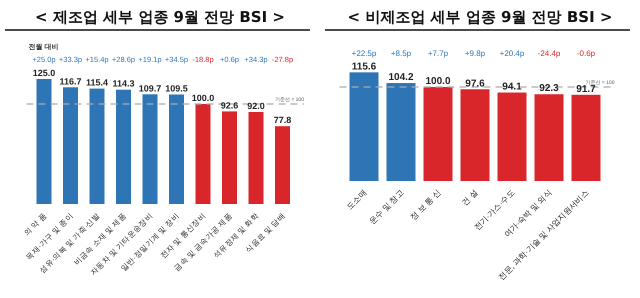 This screenshot has width=640, height=298. I want to click on data-label: 92.0, so click(256, 106).